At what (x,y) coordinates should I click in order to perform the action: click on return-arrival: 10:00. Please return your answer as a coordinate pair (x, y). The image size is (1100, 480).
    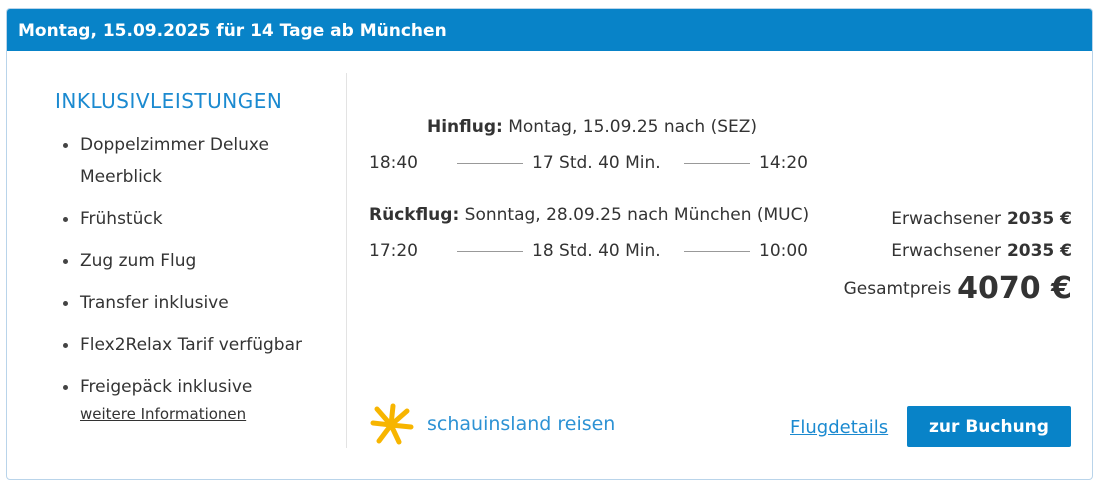
    Looking at the image, I should click on (783, 251).